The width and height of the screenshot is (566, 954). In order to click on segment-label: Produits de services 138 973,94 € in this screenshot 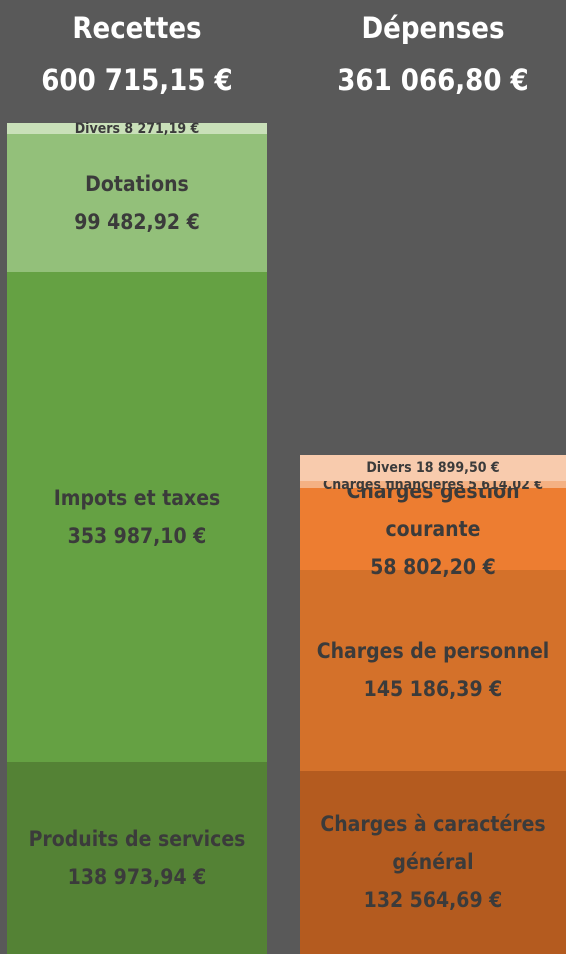, I will do `click(137, 858)`.